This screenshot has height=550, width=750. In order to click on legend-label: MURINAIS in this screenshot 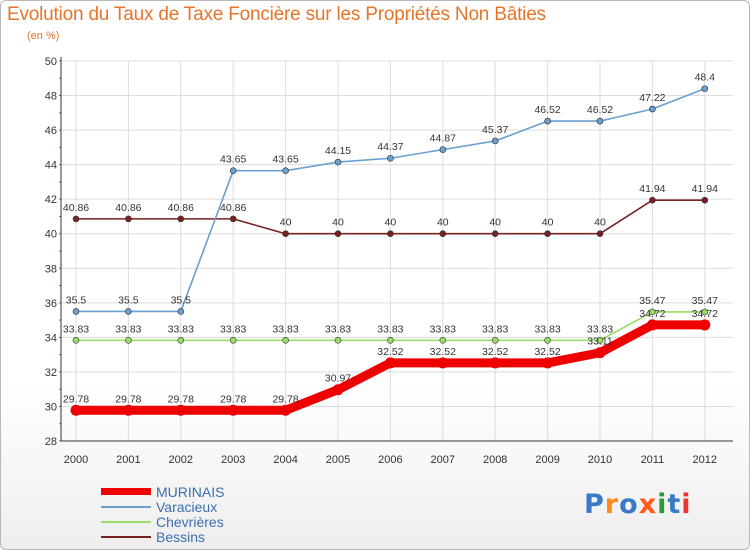, I will do `click(190, 492)`.